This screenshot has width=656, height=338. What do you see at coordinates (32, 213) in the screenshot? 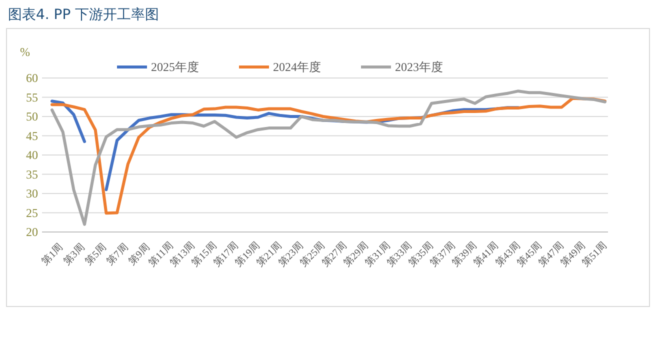
I see `y-tick-label: 25` at bounding box center [32, 213].